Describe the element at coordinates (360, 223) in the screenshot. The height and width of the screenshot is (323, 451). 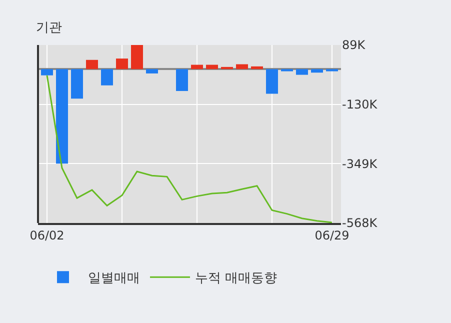
I see `y-tick-label: -568K` at that location.